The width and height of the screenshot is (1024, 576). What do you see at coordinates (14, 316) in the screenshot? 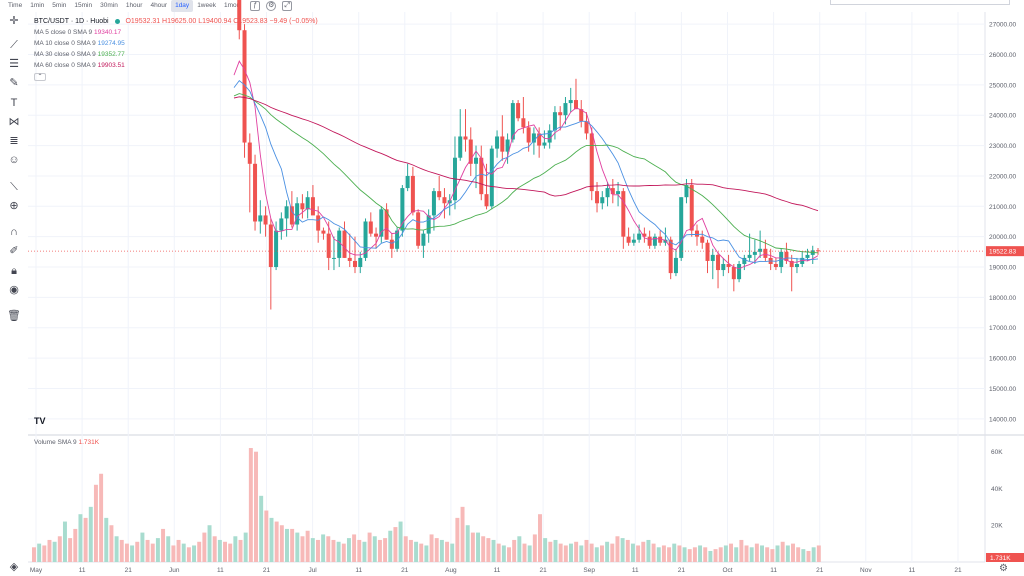
I see `trash-icon: 🗑︎` at bounding box center [14, 316].